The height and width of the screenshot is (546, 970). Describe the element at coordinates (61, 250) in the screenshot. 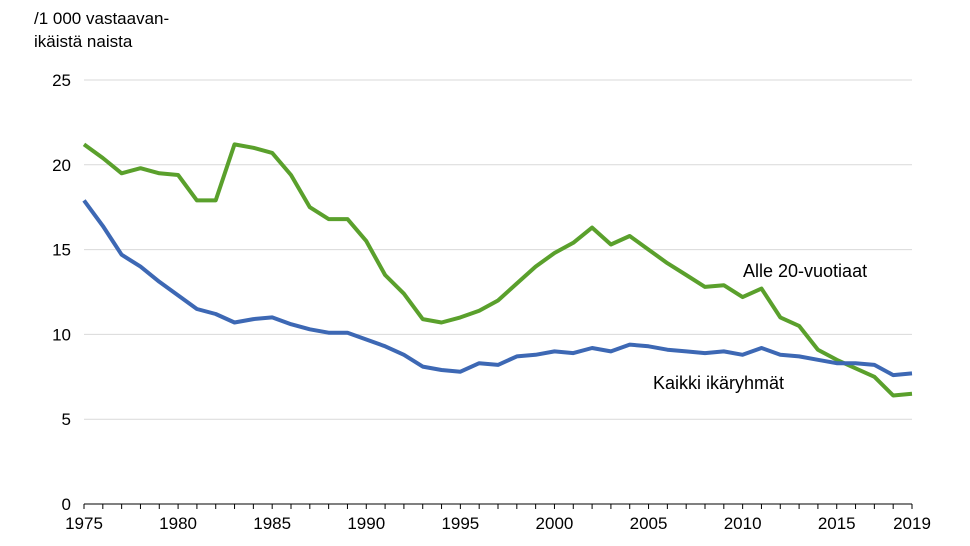

I see `y-tick-label-15: 15` at that location.